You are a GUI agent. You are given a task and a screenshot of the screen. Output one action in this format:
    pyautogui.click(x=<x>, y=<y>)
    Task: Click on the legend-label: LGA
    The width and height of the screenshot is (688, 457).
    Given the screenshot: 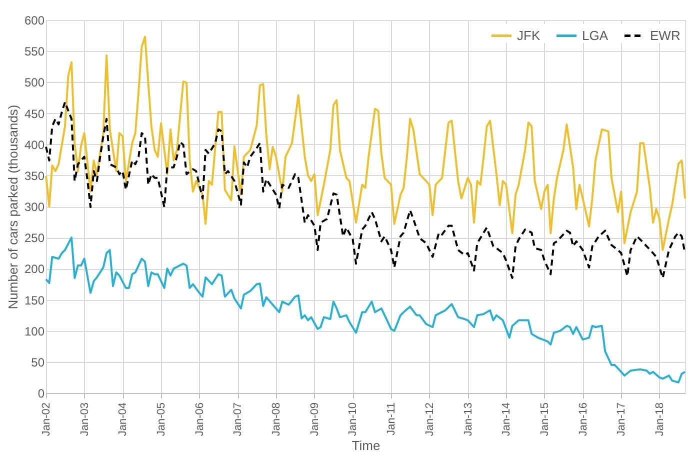 What is the action you would take?
    pyautogui.click(x=595, y=35)
    